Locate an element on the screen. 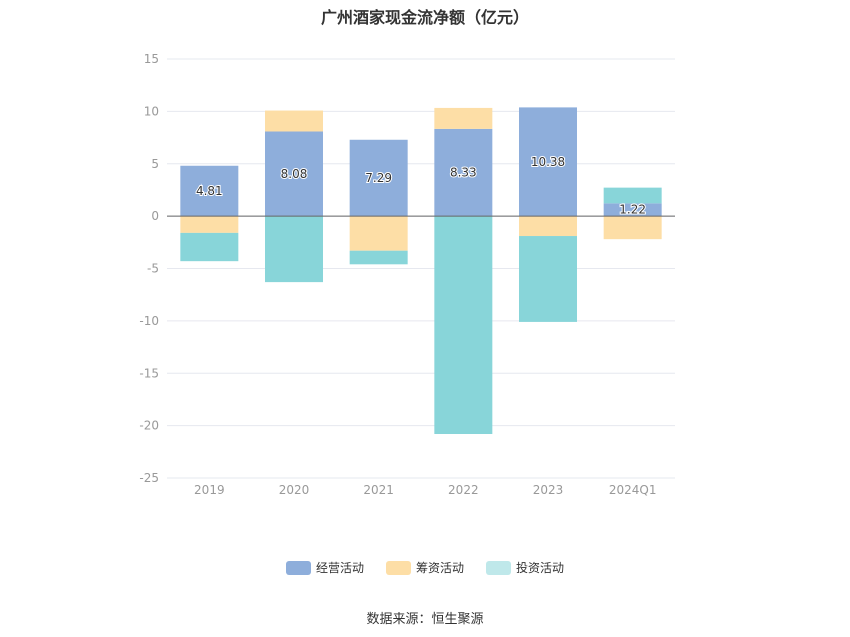 Image resolution: width=850 pixels, height=637 pixels. data-label: 1.22 is located at coordinates (632, 210).